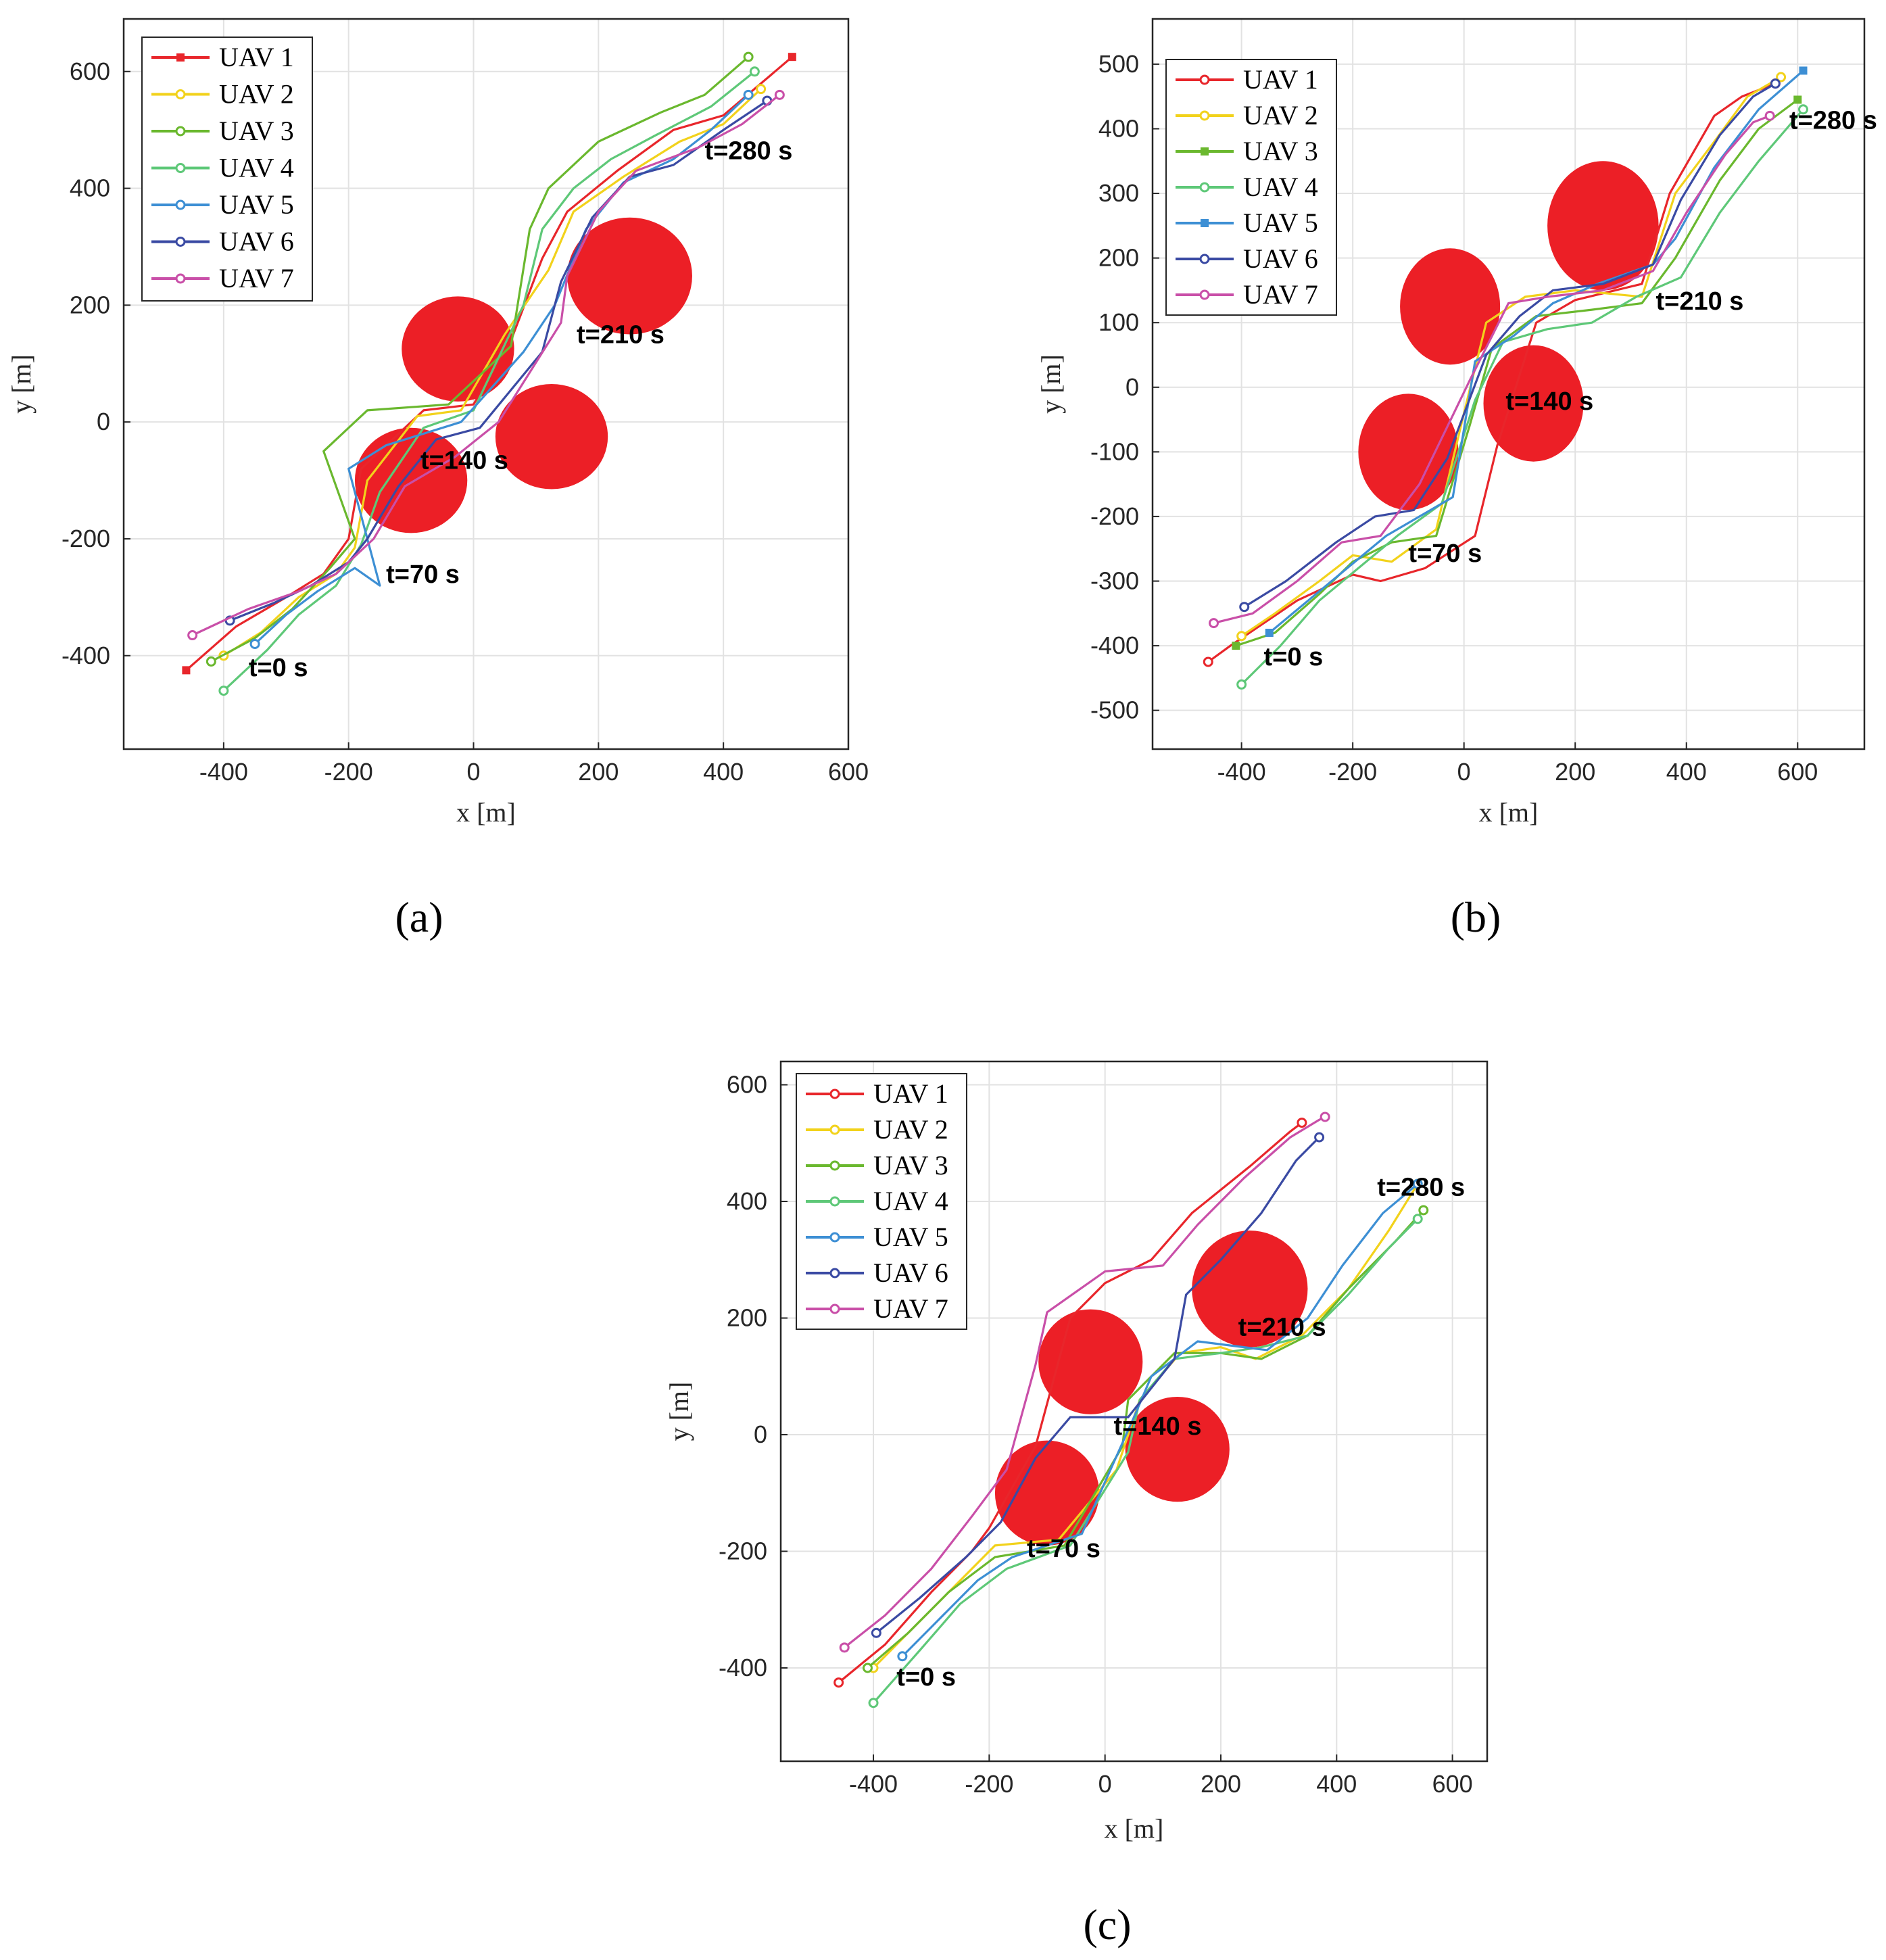  Describe the element at coordinates (419, 917) in the screenshot. I see `panel-label-a: (a)` at that location.